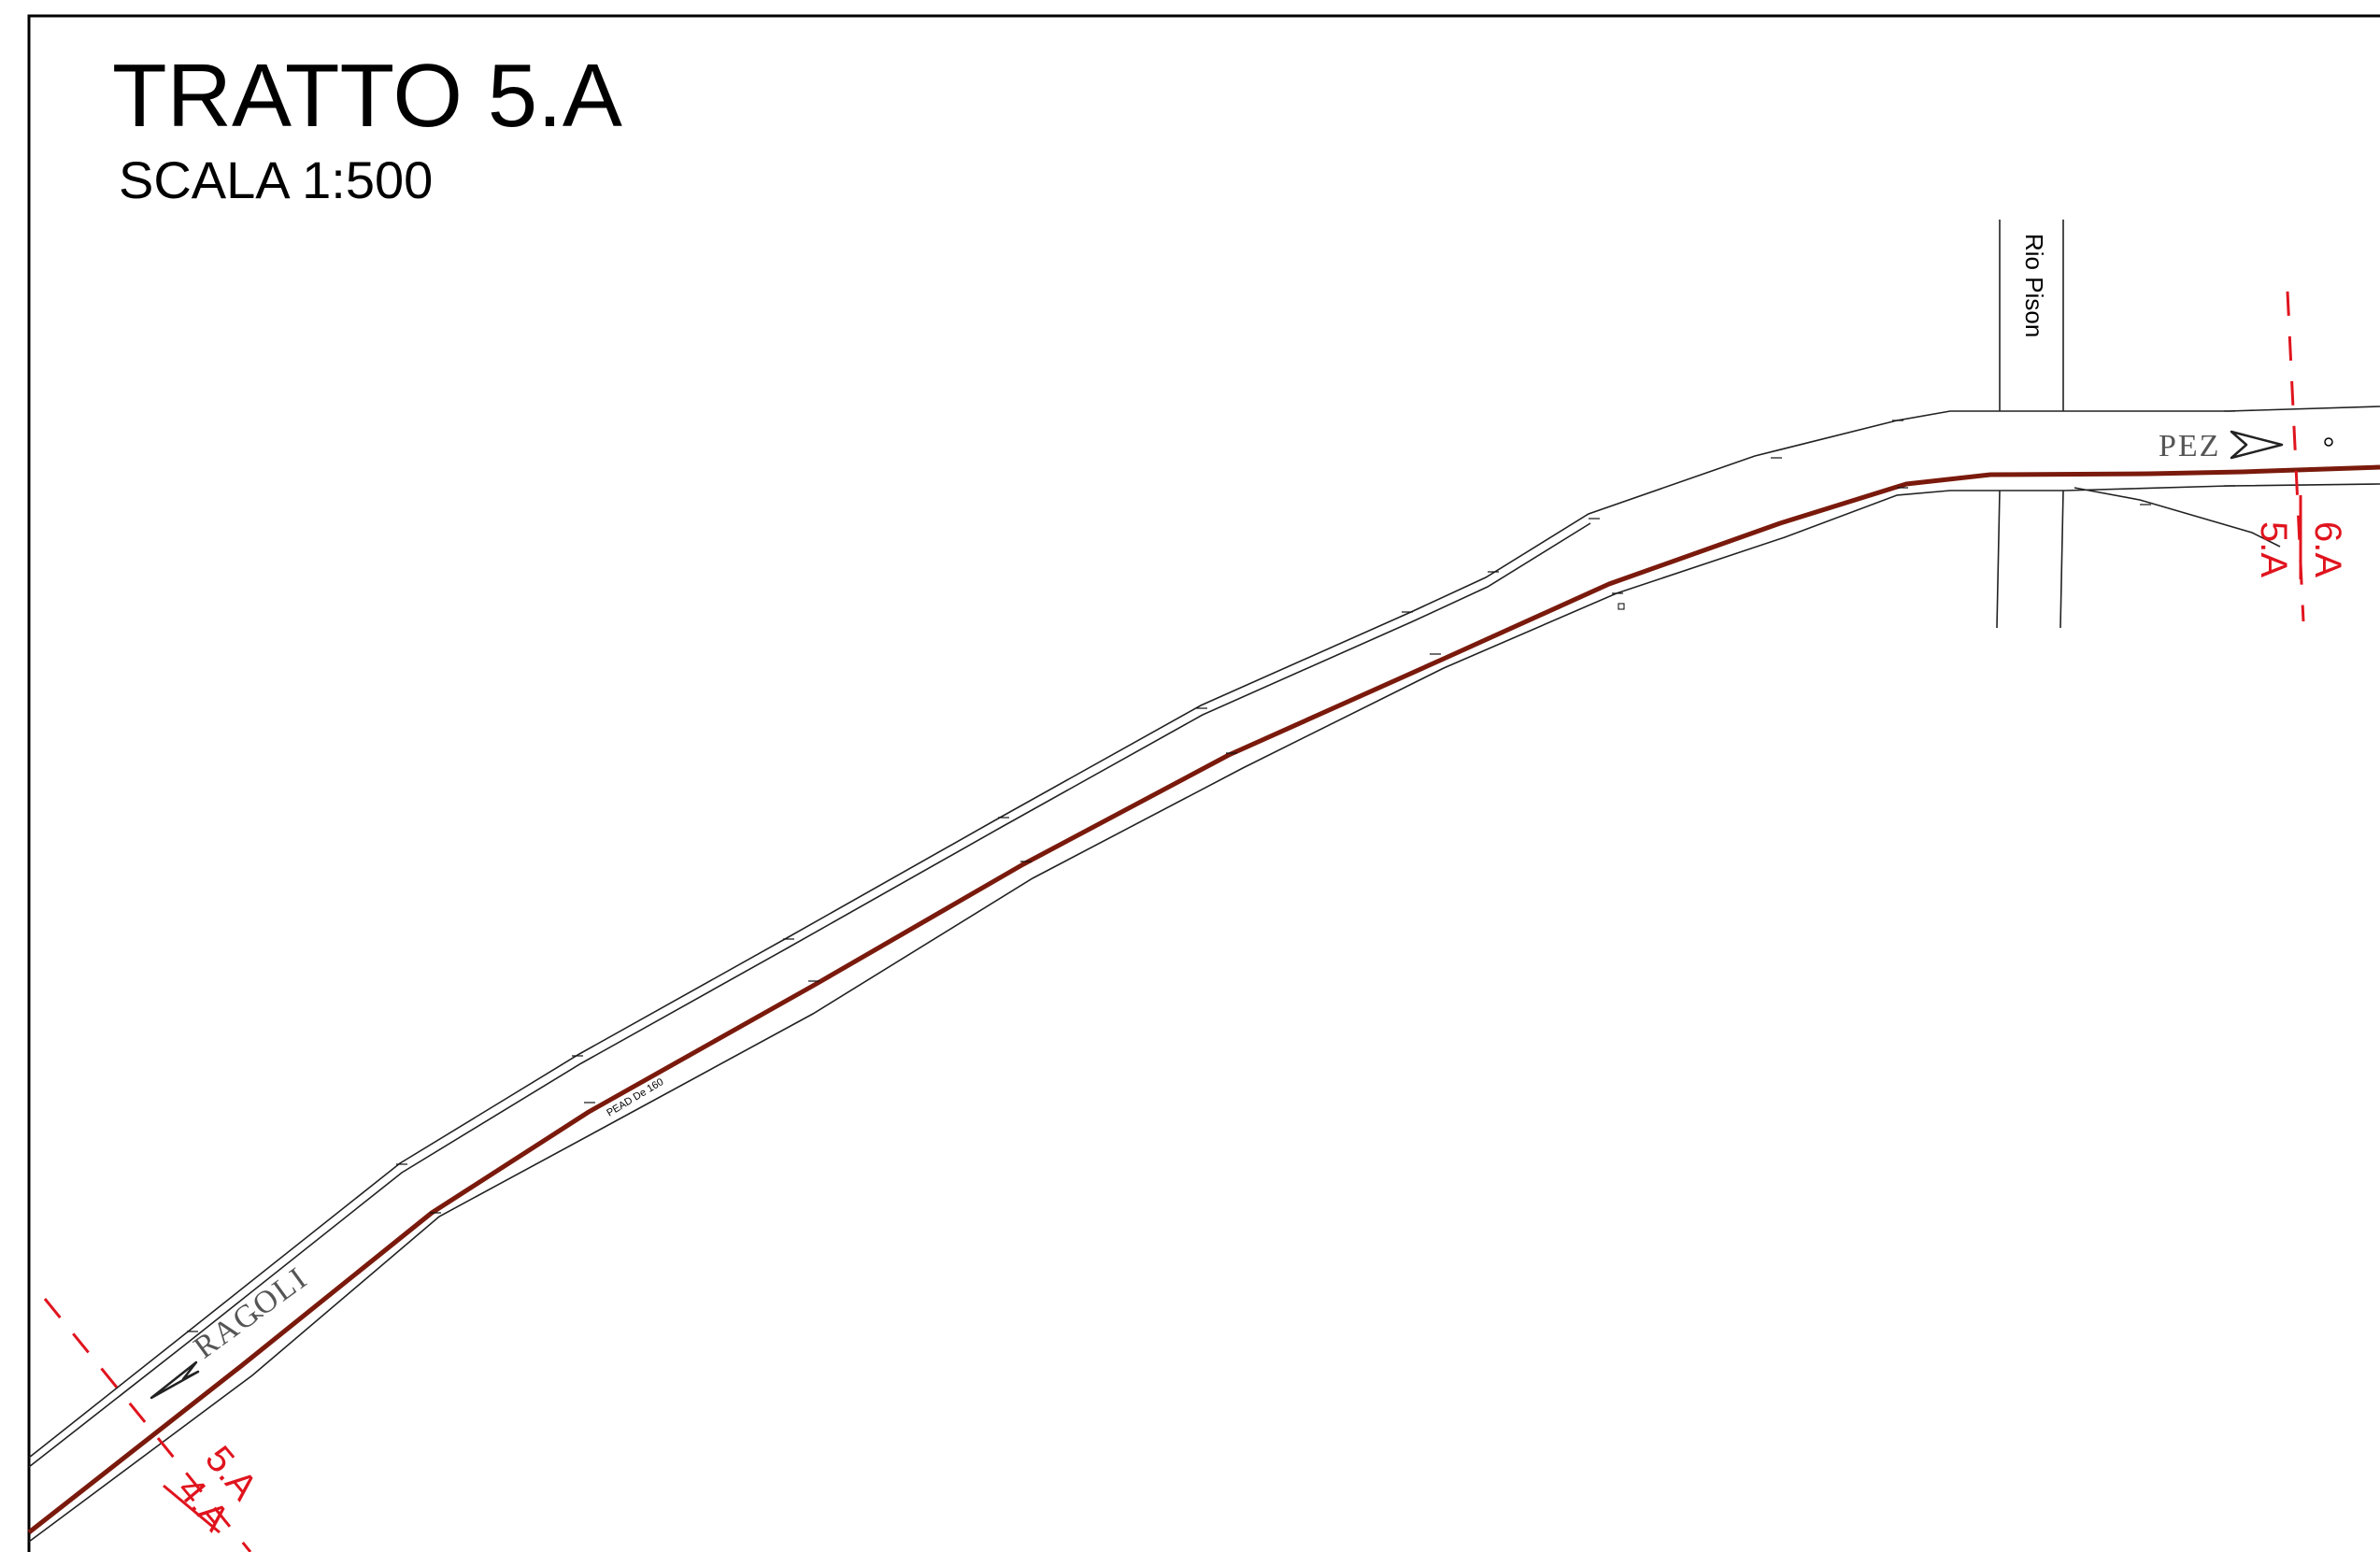 This screenshot has height=1552, width=2380. What do you see at coordinates (2177, 517) in the screenshot?
I see `side-branch` at bounding box center [2177, 517].